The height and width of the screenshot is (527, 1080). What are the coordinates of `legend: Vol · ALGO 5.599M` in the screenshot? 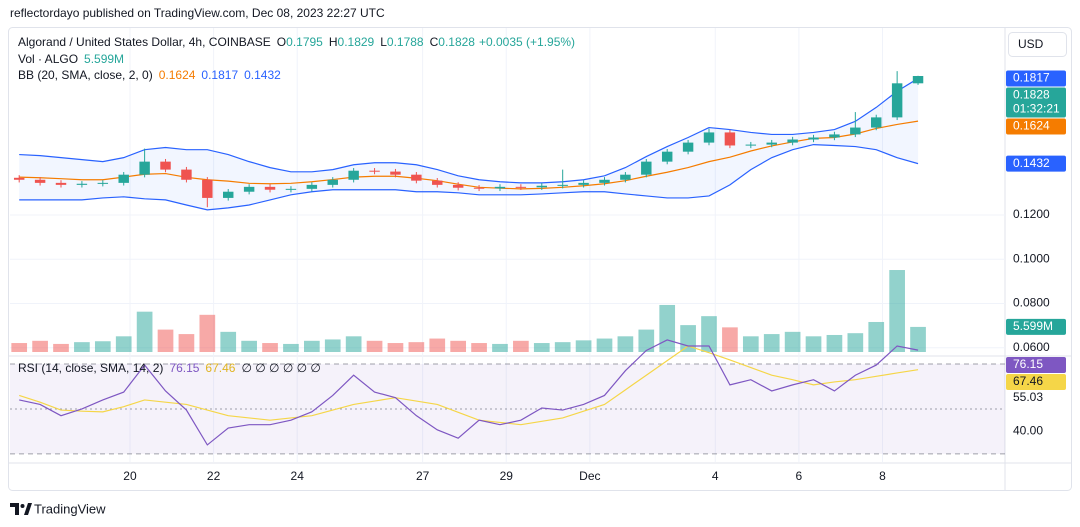 It's located at (71, 59).